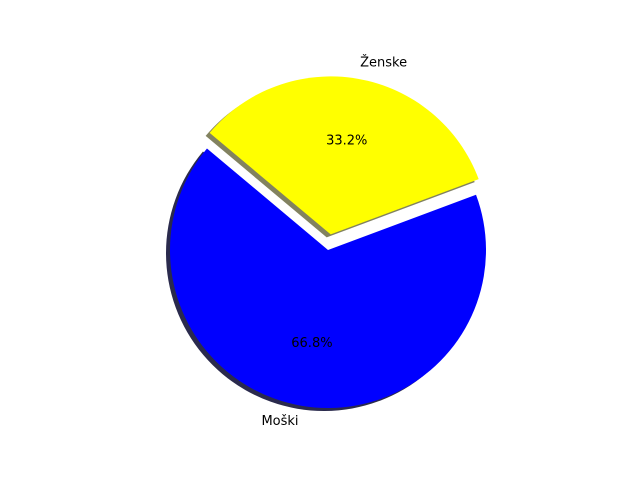 Image resolution: width=640 pixels, height=480 pixels. Describe the element at coordinates (344, 155) in the screenshot. I see `slice-zenske` at that location.